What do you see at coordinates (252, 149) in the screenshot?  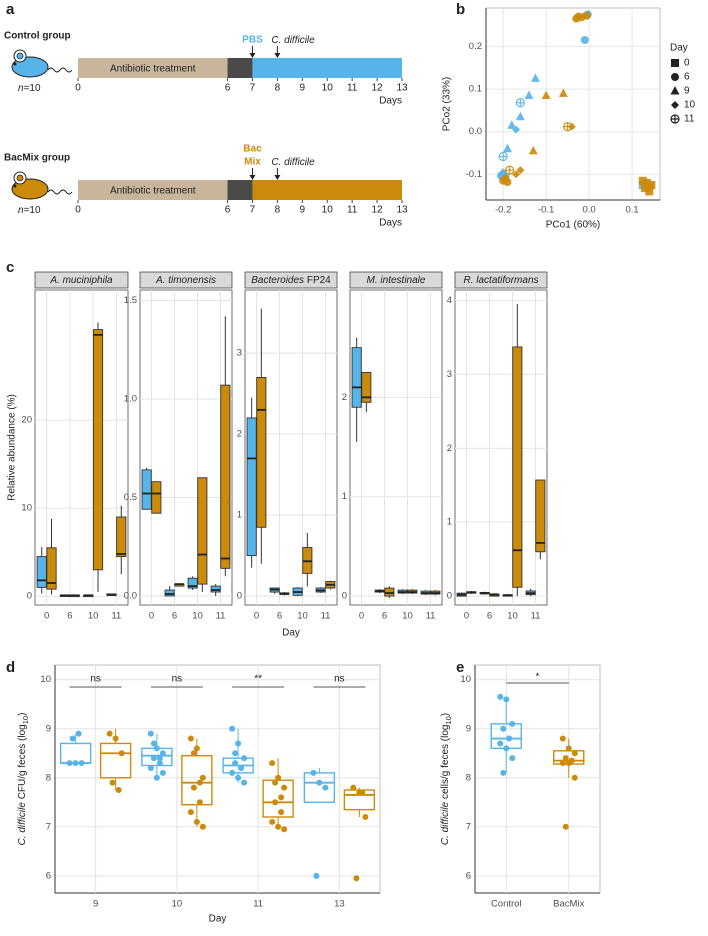 I see `agent-label: Bac` at bounding box center [252, 149].